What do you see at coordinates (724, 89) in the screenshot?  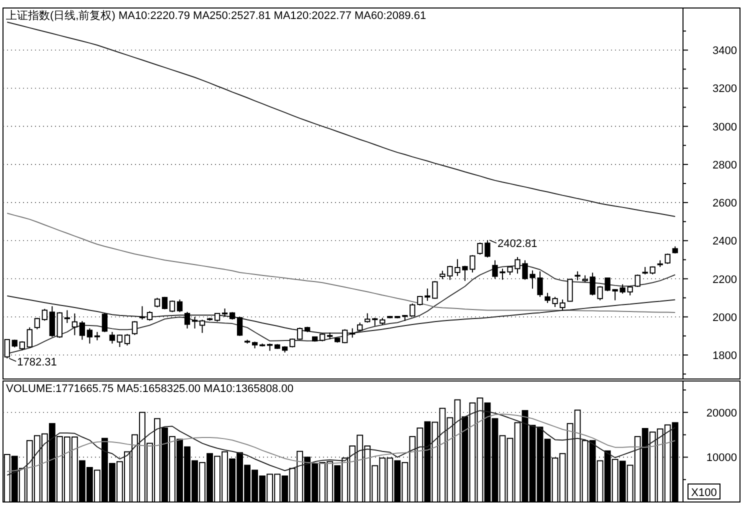 I see `y-tick-label: 3200` at bounding box center [724, 89].